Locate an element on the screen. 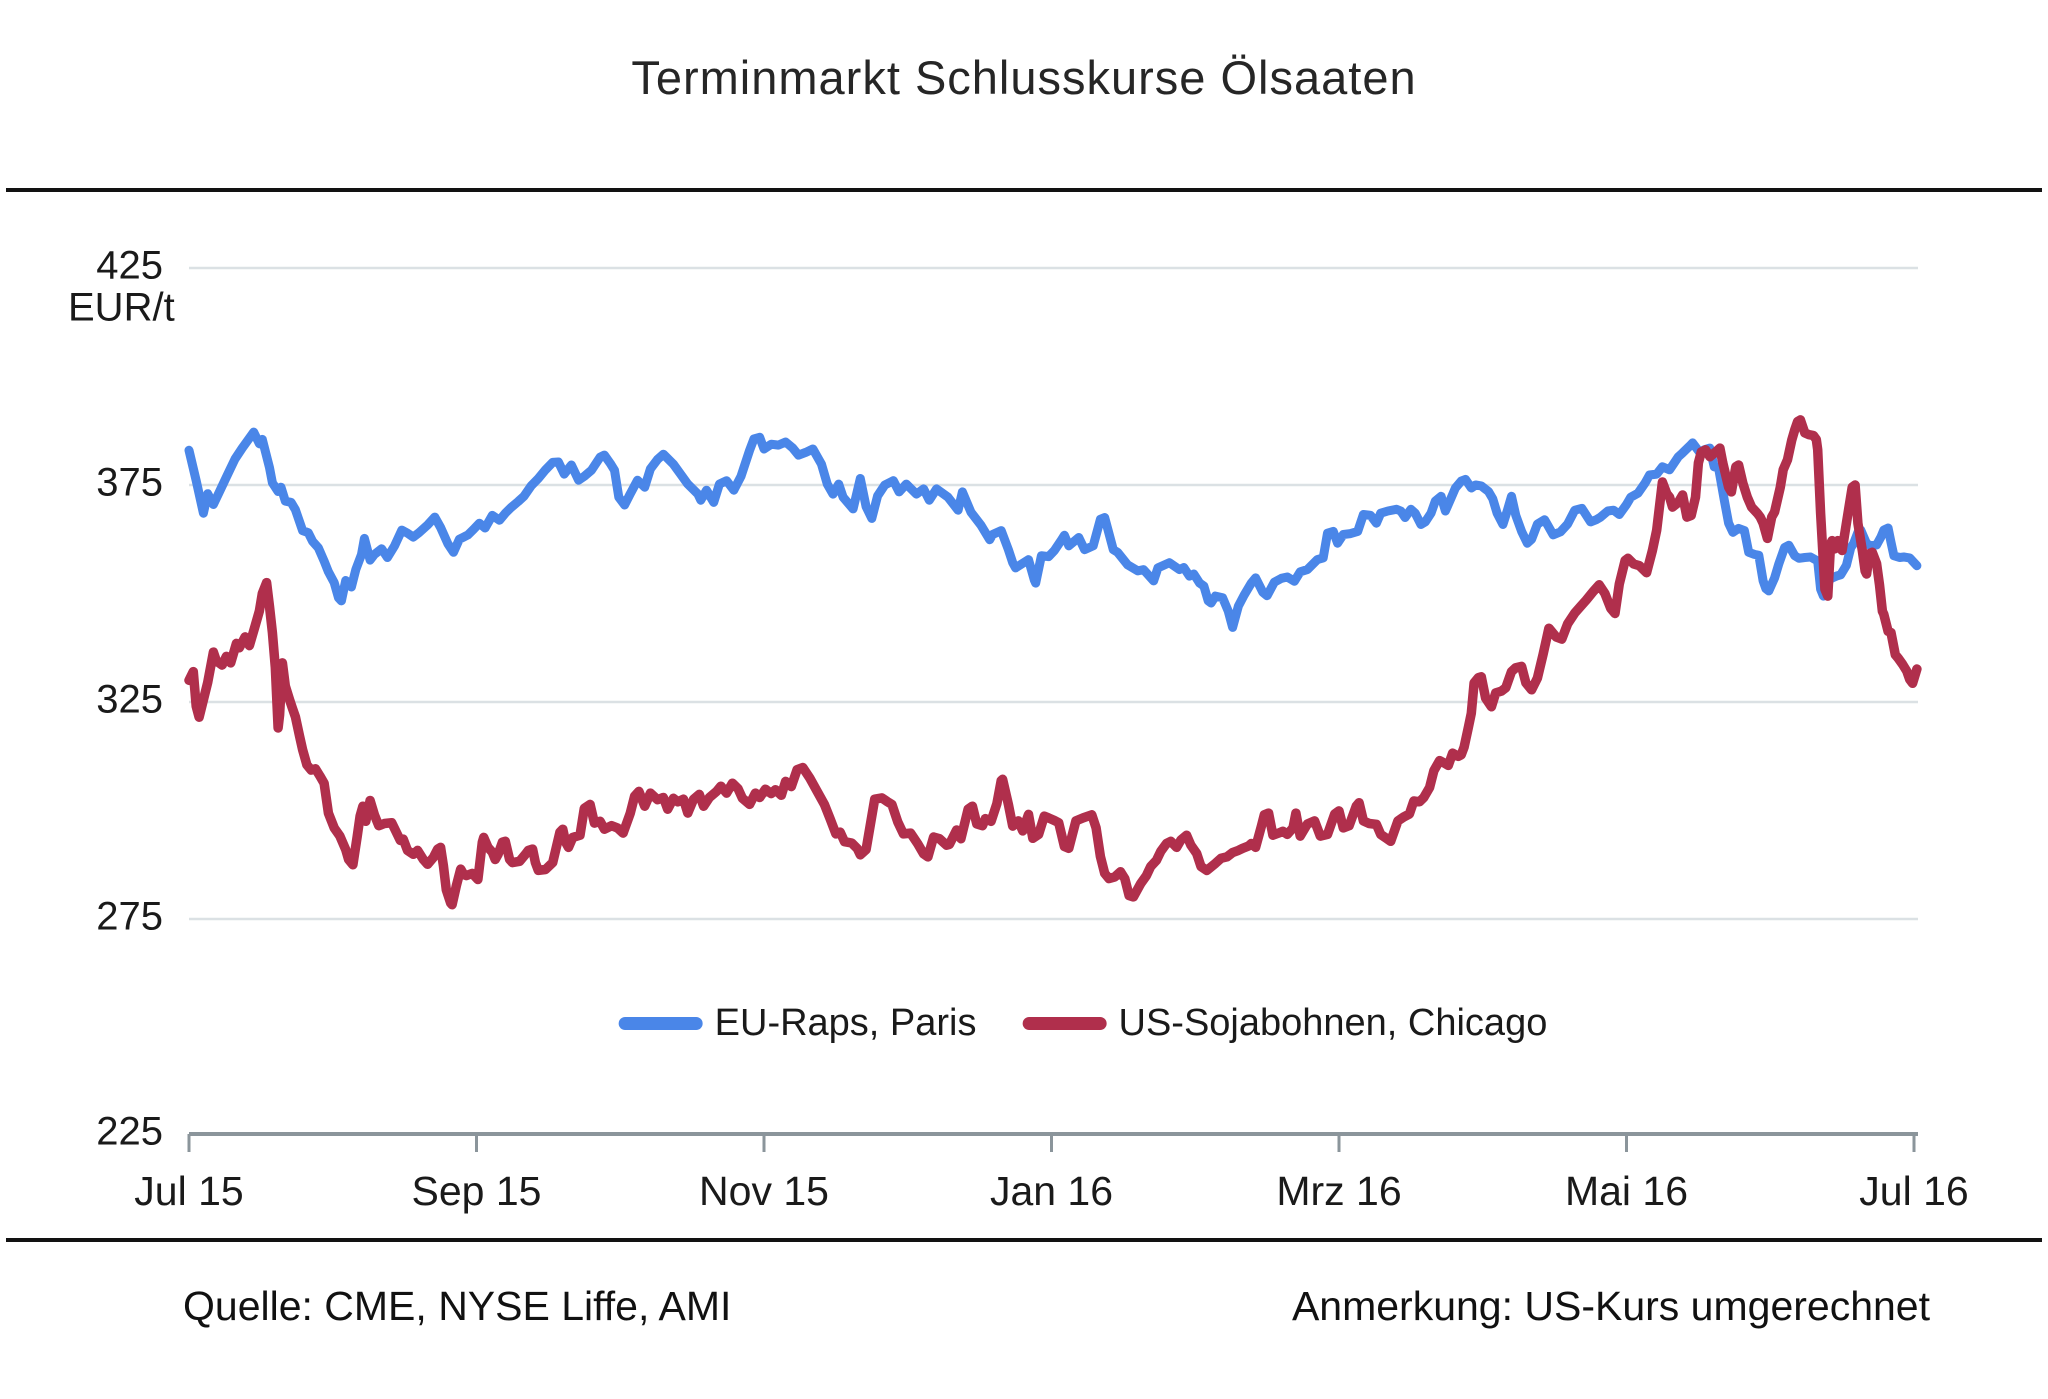 The height and width of the screenshot is (1399, 2048). legend-item: US-Sojabohnen, Chicago is located at coordinates (1285, 1023).